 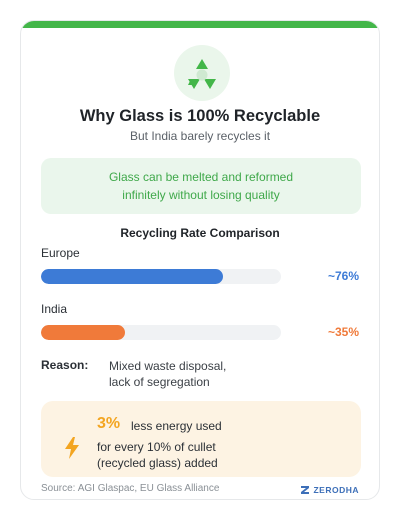 What do you see at coordinates (161, 332) in the screenshot?
I see `bar-track-india` at bounding box center [161, 332].